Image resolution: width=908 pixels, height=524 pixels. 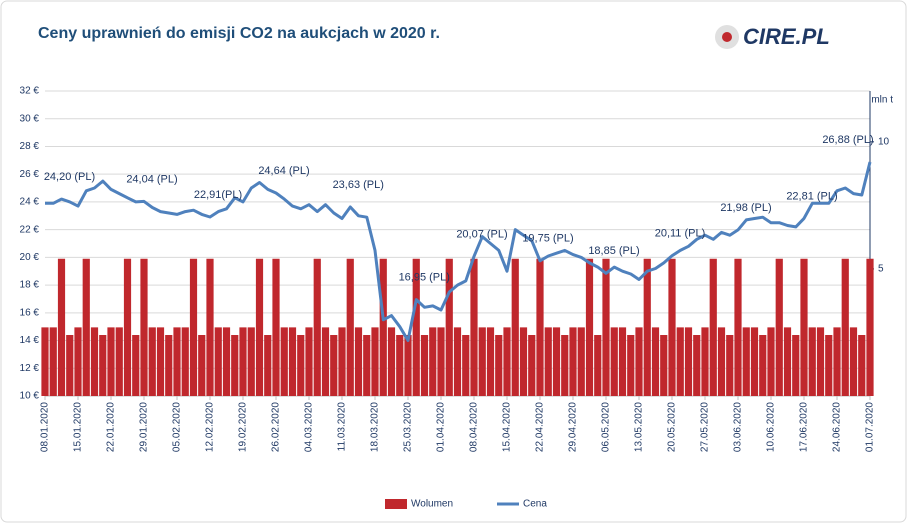 I want to click on legend-label: Wolumen, so click(x=432, y=504).